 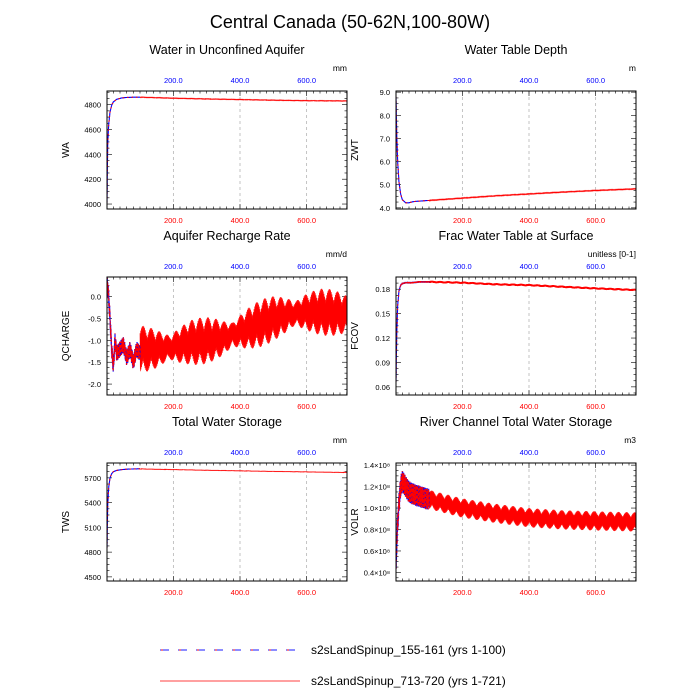 What do you see at coordinates (382, 362) in the screenshot?
I see `y-tick-label: 0.09` at bounding box center [382, 362].